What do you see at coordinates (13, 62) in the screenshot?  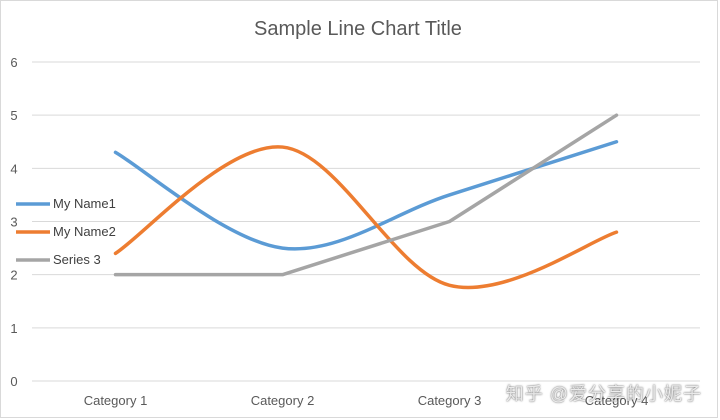 I see `y-tick-label: 6` at bounding box center [13, 62].